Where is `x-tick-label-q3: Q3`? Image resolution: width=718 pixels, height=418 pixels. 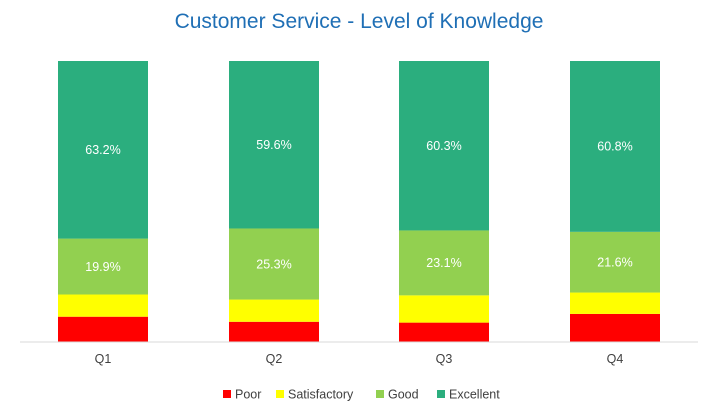
x-tick-label-q3: Q3 is located at coordinates (444, 359).